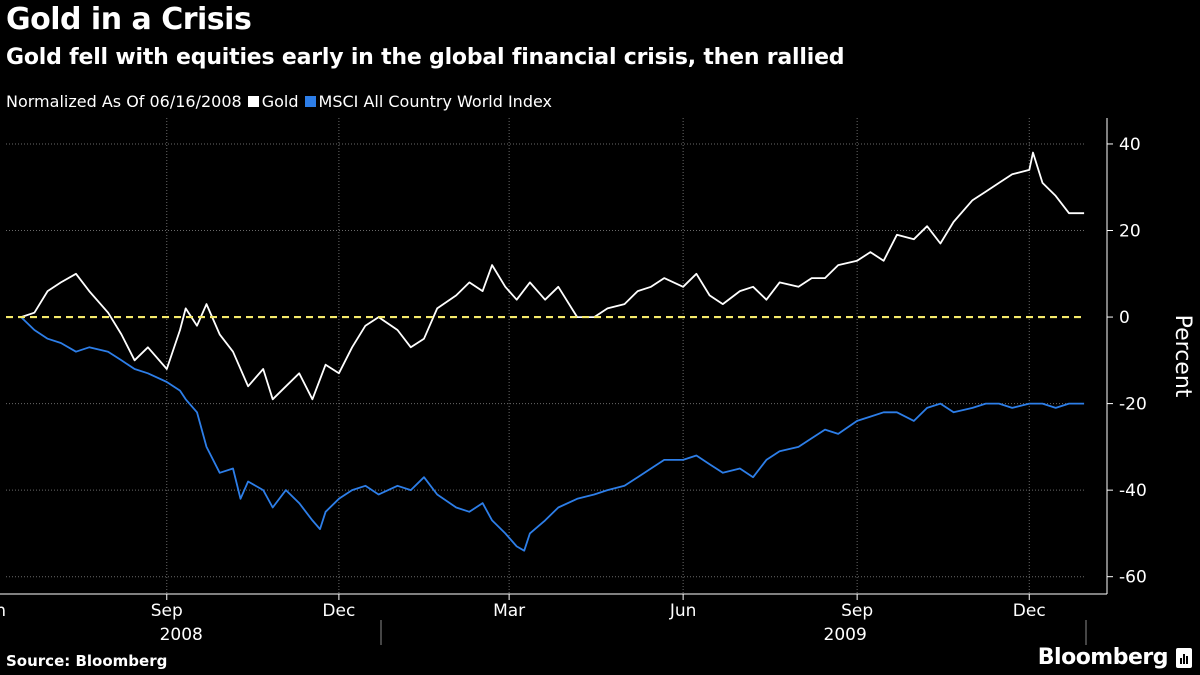 The width and height of the screenshot is (1200, 675). I want to click on legend-item-msci: MSCI All Country World Index, so click(428, 101).